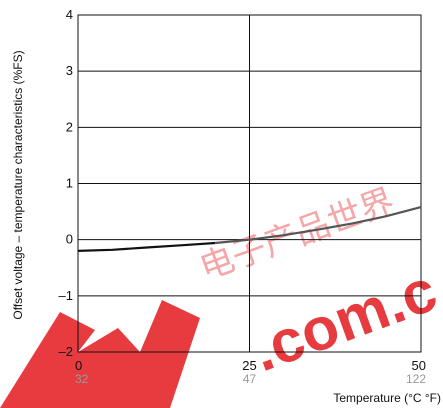 The width and height of the screenshot is (443, 408). I want to click on series-line-left, so click(146, 246).